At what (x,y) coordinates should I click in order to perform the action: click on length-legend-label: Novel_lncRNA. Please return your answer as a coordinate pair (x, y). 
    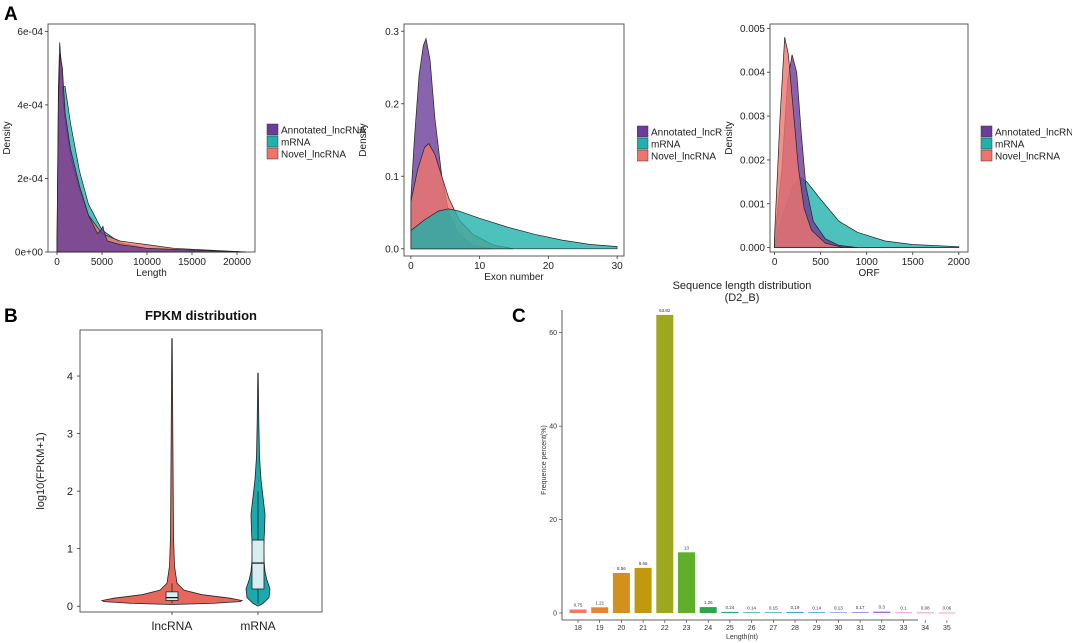
    Looking at the image, I should click on (313, 155).